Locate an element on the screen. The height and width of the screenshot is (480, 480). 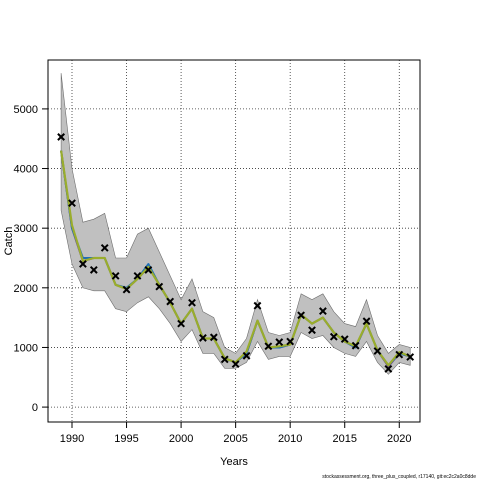
x-tick-label: 2005 is located at coordinates (235, 439).